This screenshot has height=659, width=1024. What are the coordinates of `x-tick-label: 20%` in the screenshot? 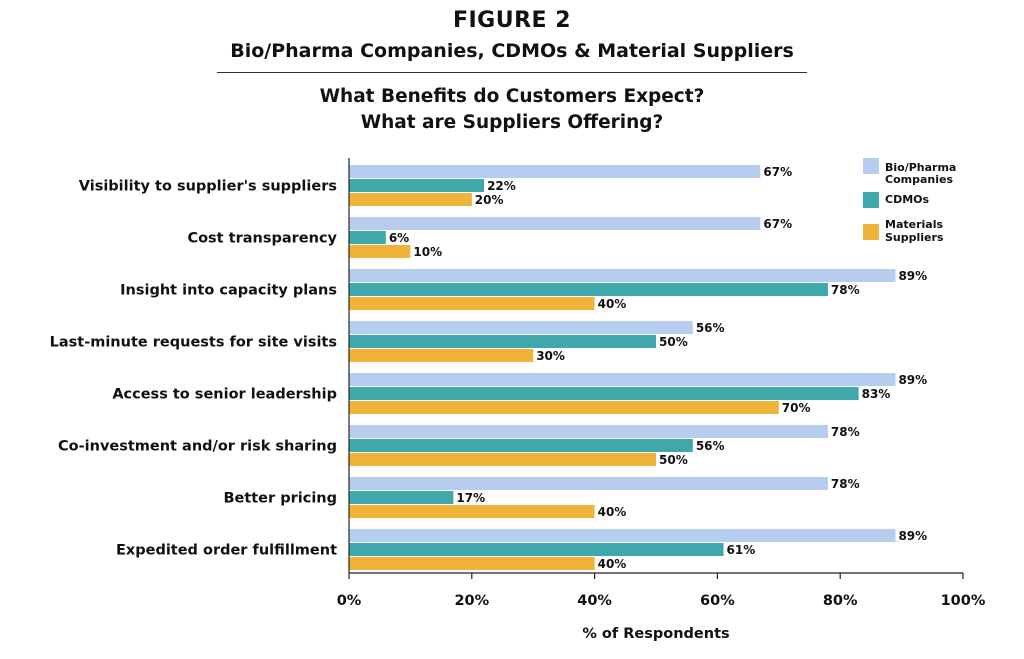 It's located at (471, 601).